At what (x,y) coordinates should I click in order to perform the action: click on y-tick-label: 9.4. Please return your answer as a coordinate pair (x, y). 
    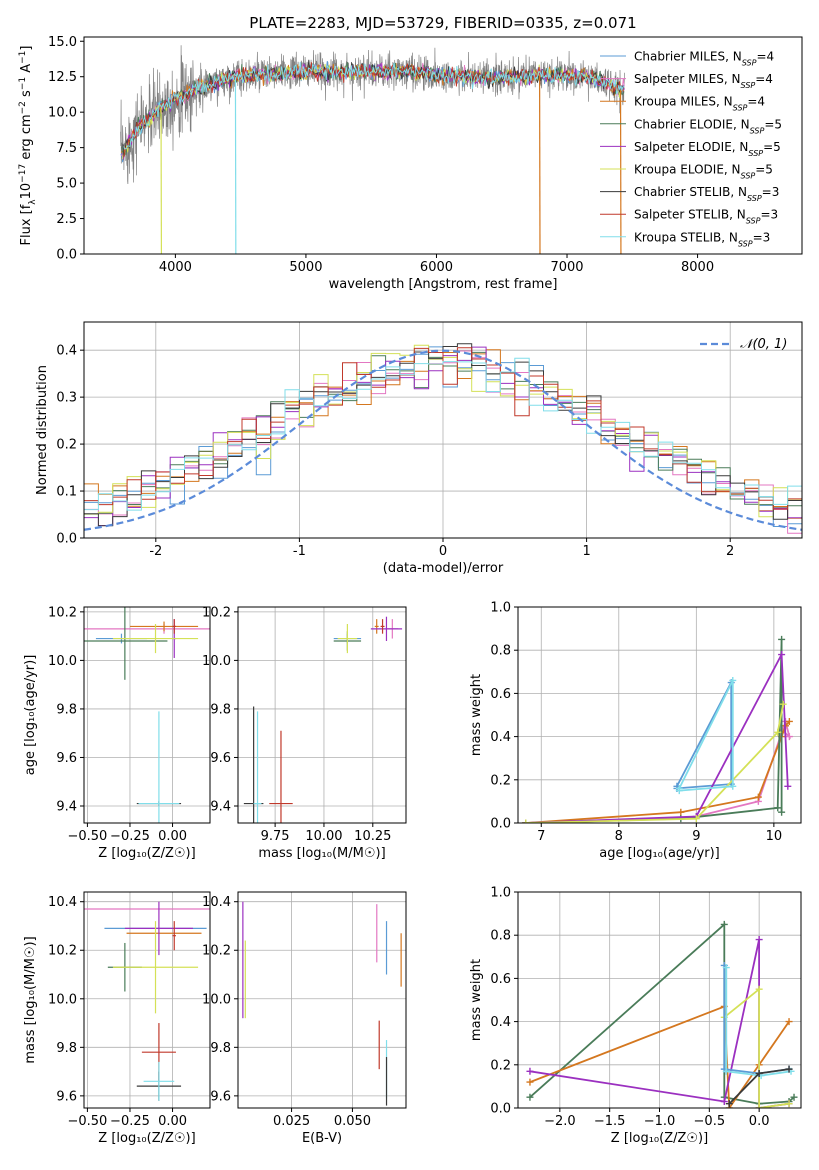
    Looking at the image, I should click on (66, 807).